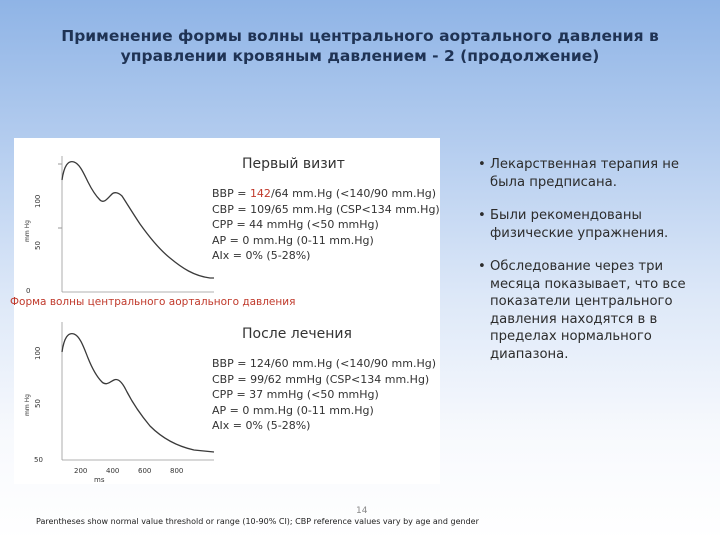 This screenshot has height=540, width=720. Describe the element at coordinates (144, 471) in the screenshot. I see `chart2-xtick-600: 600` at that location.